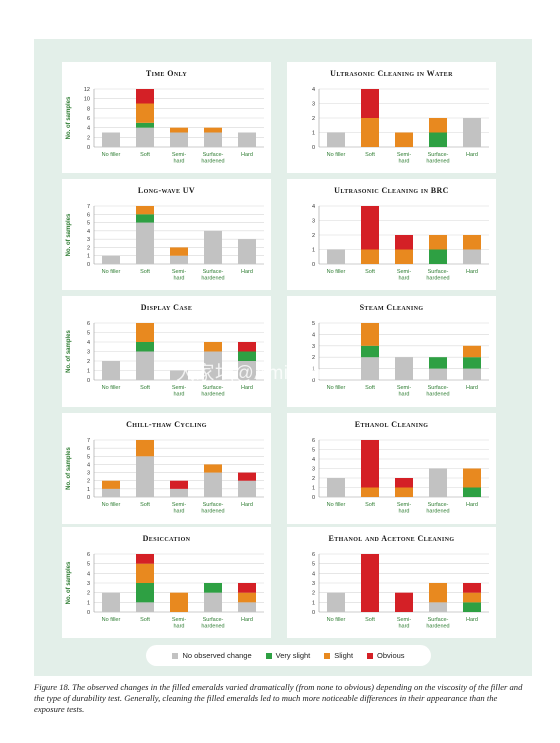 This screenshot has width=560, height=743. Describe the element at coordinates (247, 356) in the screenshot. I see `bar-hard-very-slight` at that location.